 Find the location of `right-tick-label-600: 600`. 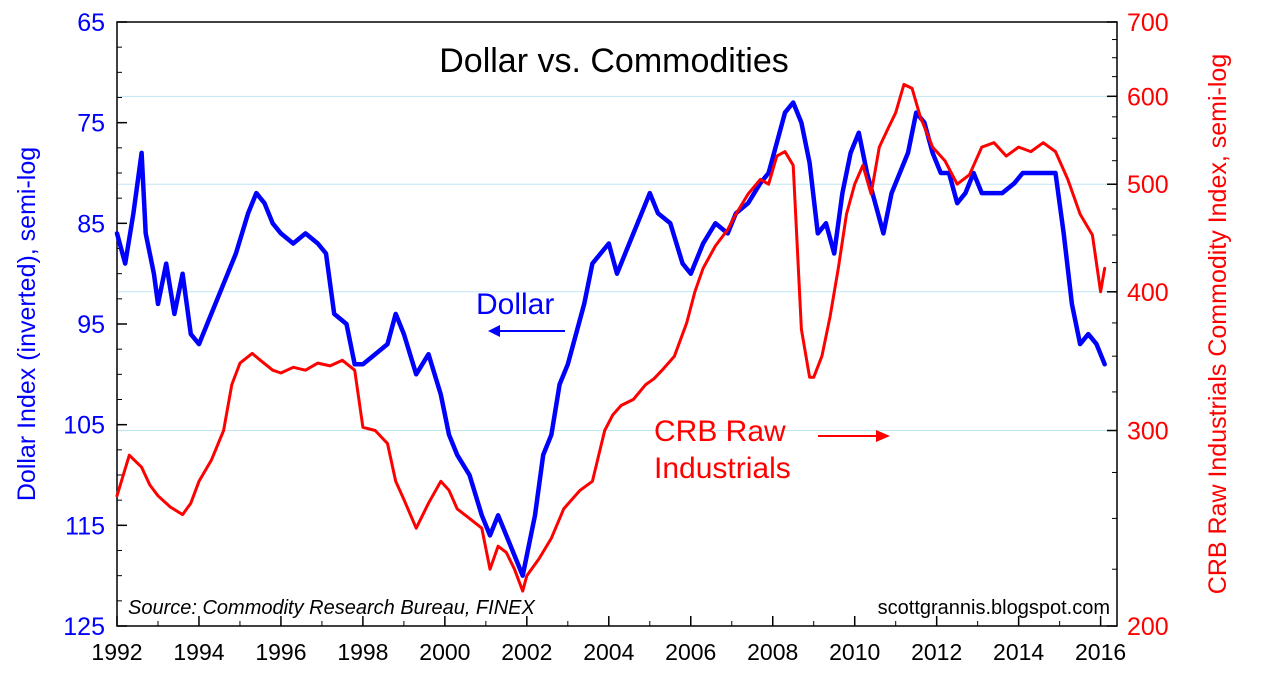

right-tick-label-600: 600 is located at coordinates (1148, 97).